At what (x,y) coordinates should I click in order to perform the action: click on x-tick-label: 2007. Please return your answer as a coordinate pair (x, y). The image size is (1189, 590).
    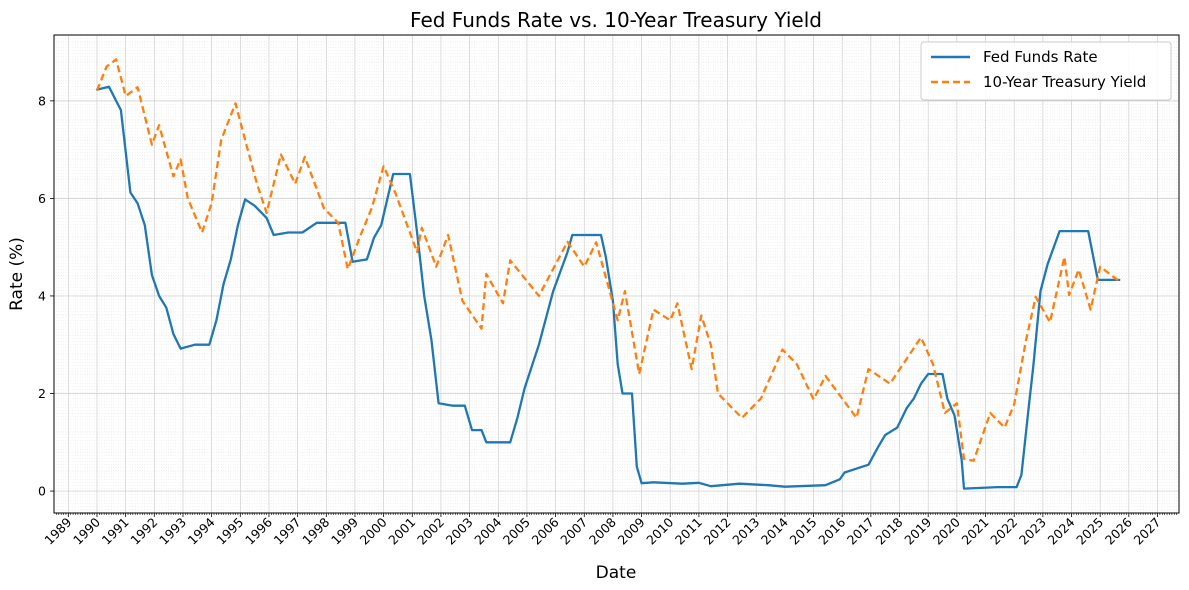
    Looking at the image, I should click on (573, 531).